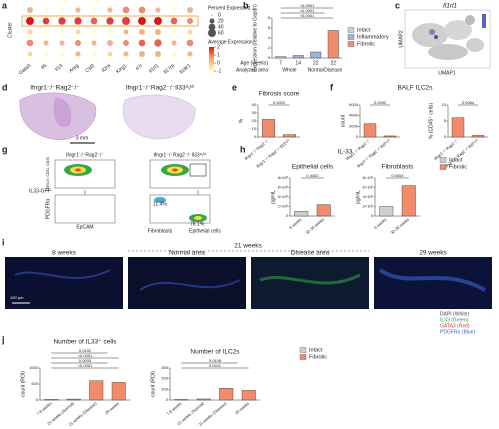  Describe the element at coordinates (310, 253) in the screenshot. I see `panel-title: Disease area` at that location.